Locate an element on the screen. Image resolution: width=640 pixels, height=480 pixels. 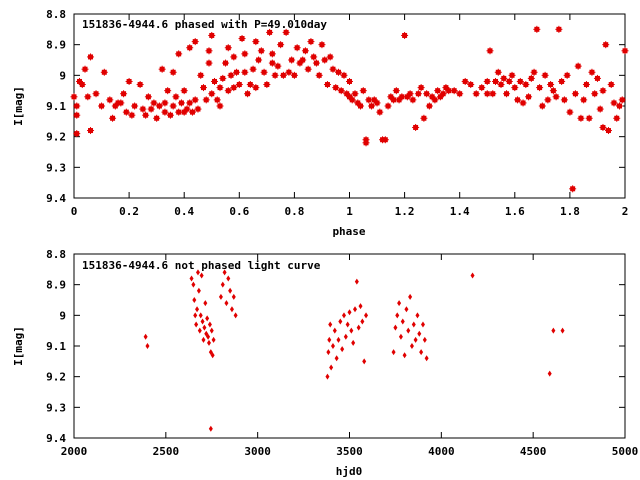
unphased-x-tick-label: 3500 is located at coordinates (349, 451).